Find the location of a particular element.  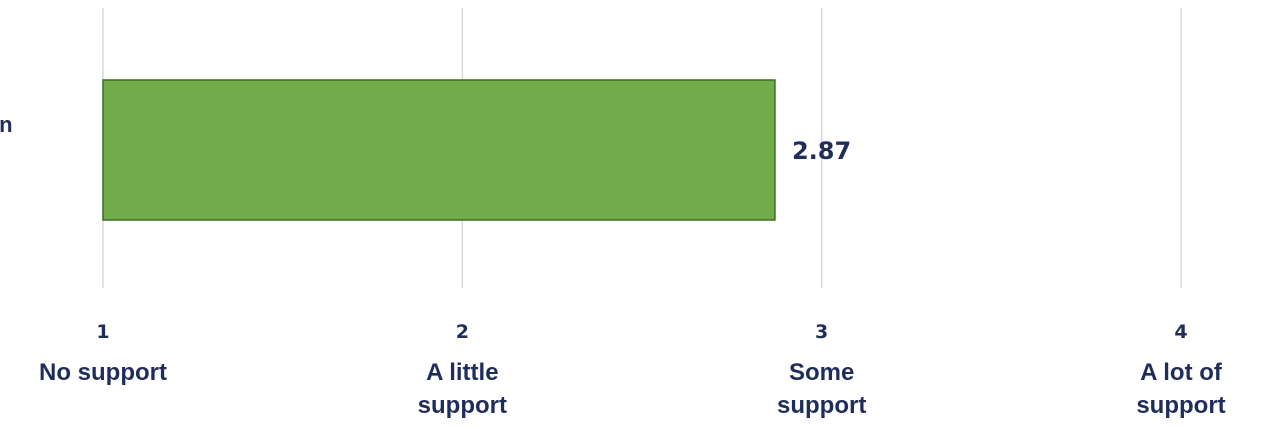

tick-number-3: 3 is located at coordinates (821, 332).